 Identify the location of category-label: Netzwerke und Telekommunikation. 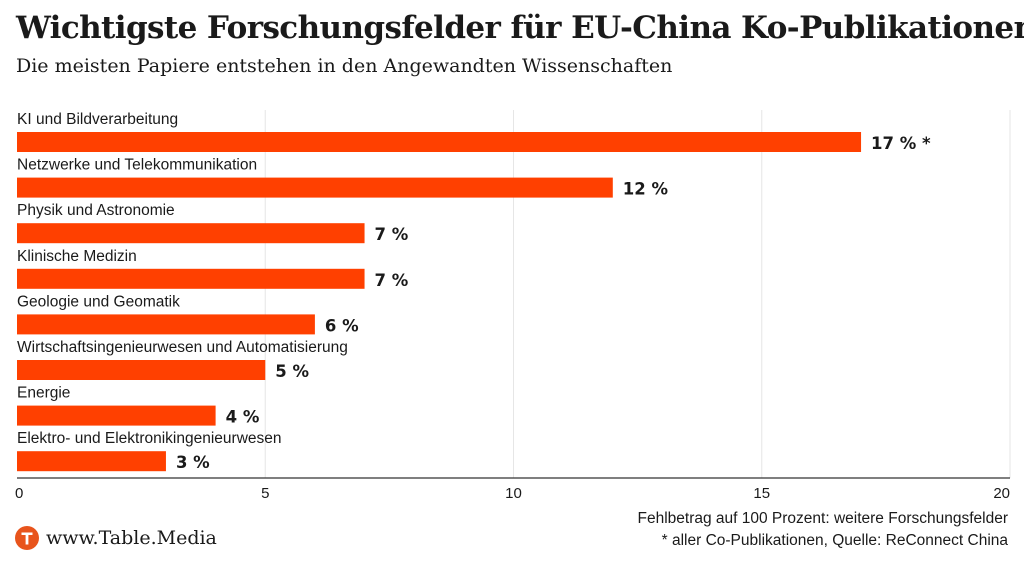
(137, 165).